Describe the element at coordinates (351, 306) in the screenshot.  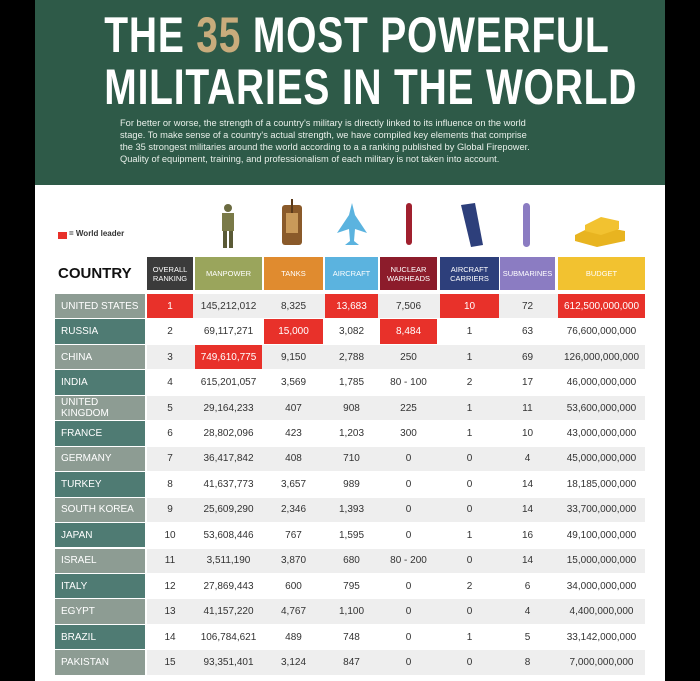
I see `leader-cell: 13,683` at that location.